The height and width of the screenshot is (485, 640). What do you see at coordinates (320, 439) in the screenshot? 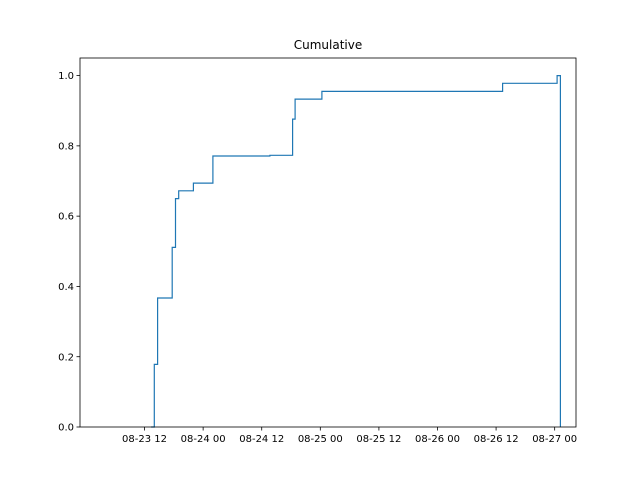
I see `x-tick-label: 08-25 00` at bounding box center [320, 439].